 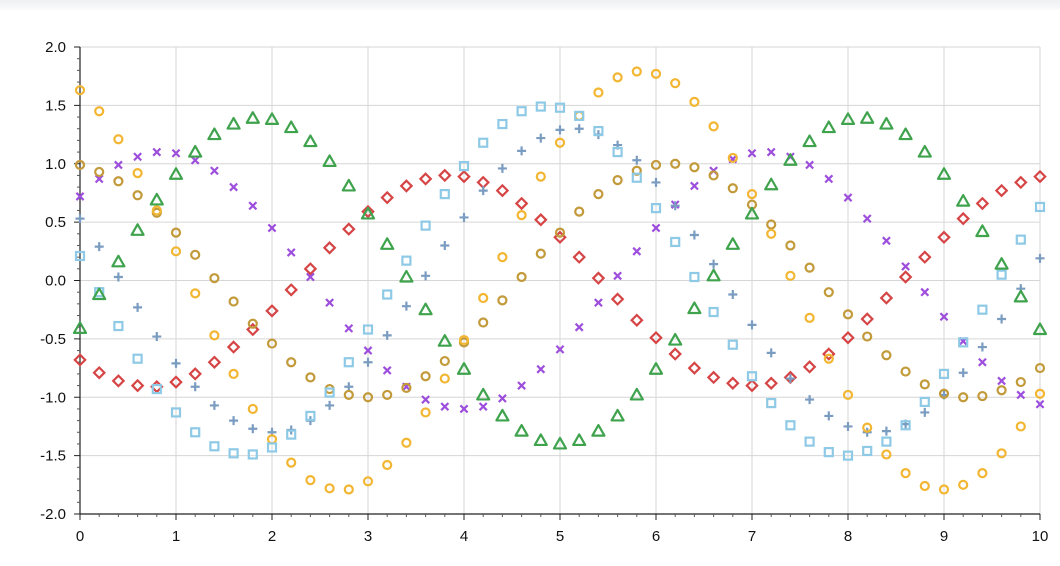 What do you see at coordinates (944, 536) in the screenshot?
I see `x-tick-label: 9` at bounding box center [944, 536].